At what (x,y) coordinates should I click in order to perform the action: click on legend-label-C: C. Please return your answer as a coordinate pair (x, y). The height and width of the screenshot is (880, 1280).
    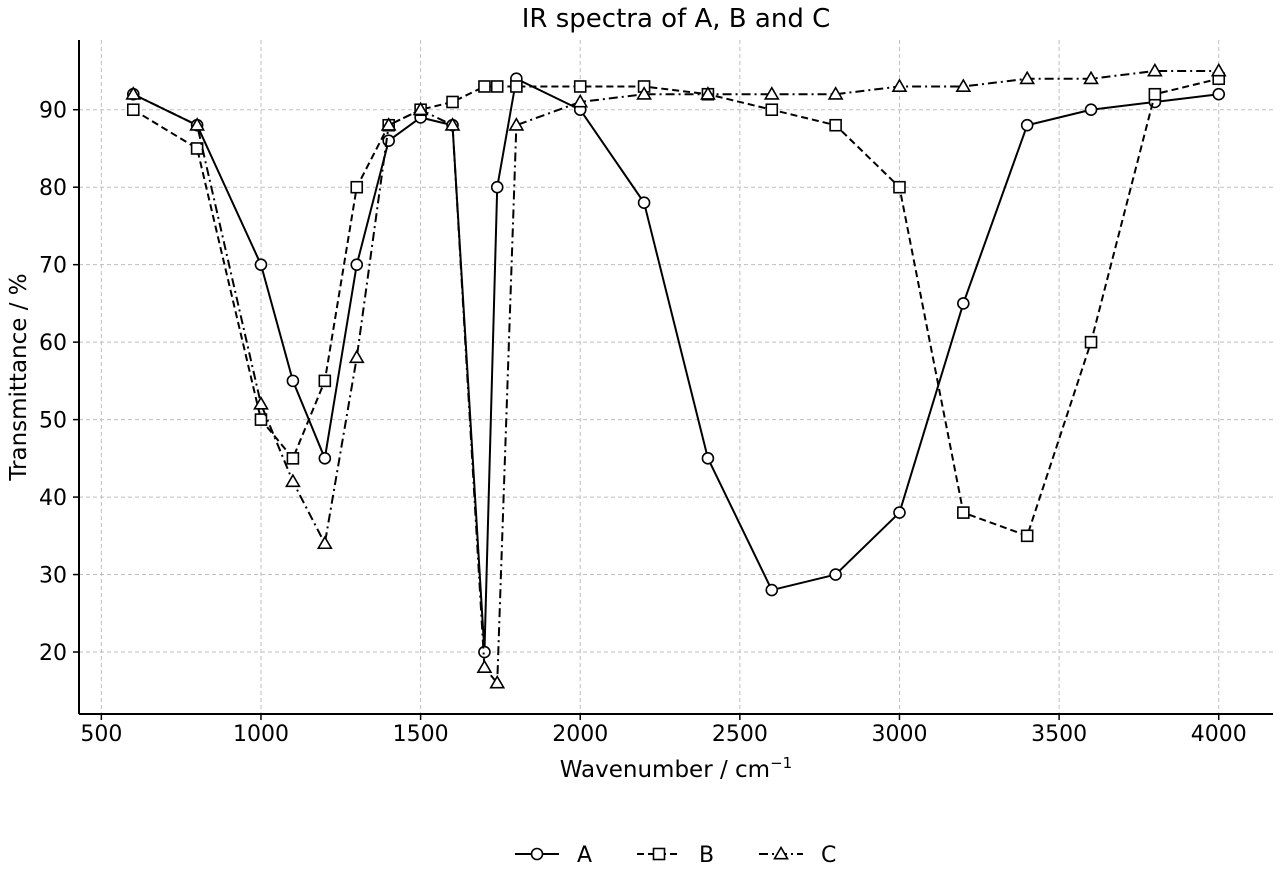
    Looking at the image, I should click on (828, 855).